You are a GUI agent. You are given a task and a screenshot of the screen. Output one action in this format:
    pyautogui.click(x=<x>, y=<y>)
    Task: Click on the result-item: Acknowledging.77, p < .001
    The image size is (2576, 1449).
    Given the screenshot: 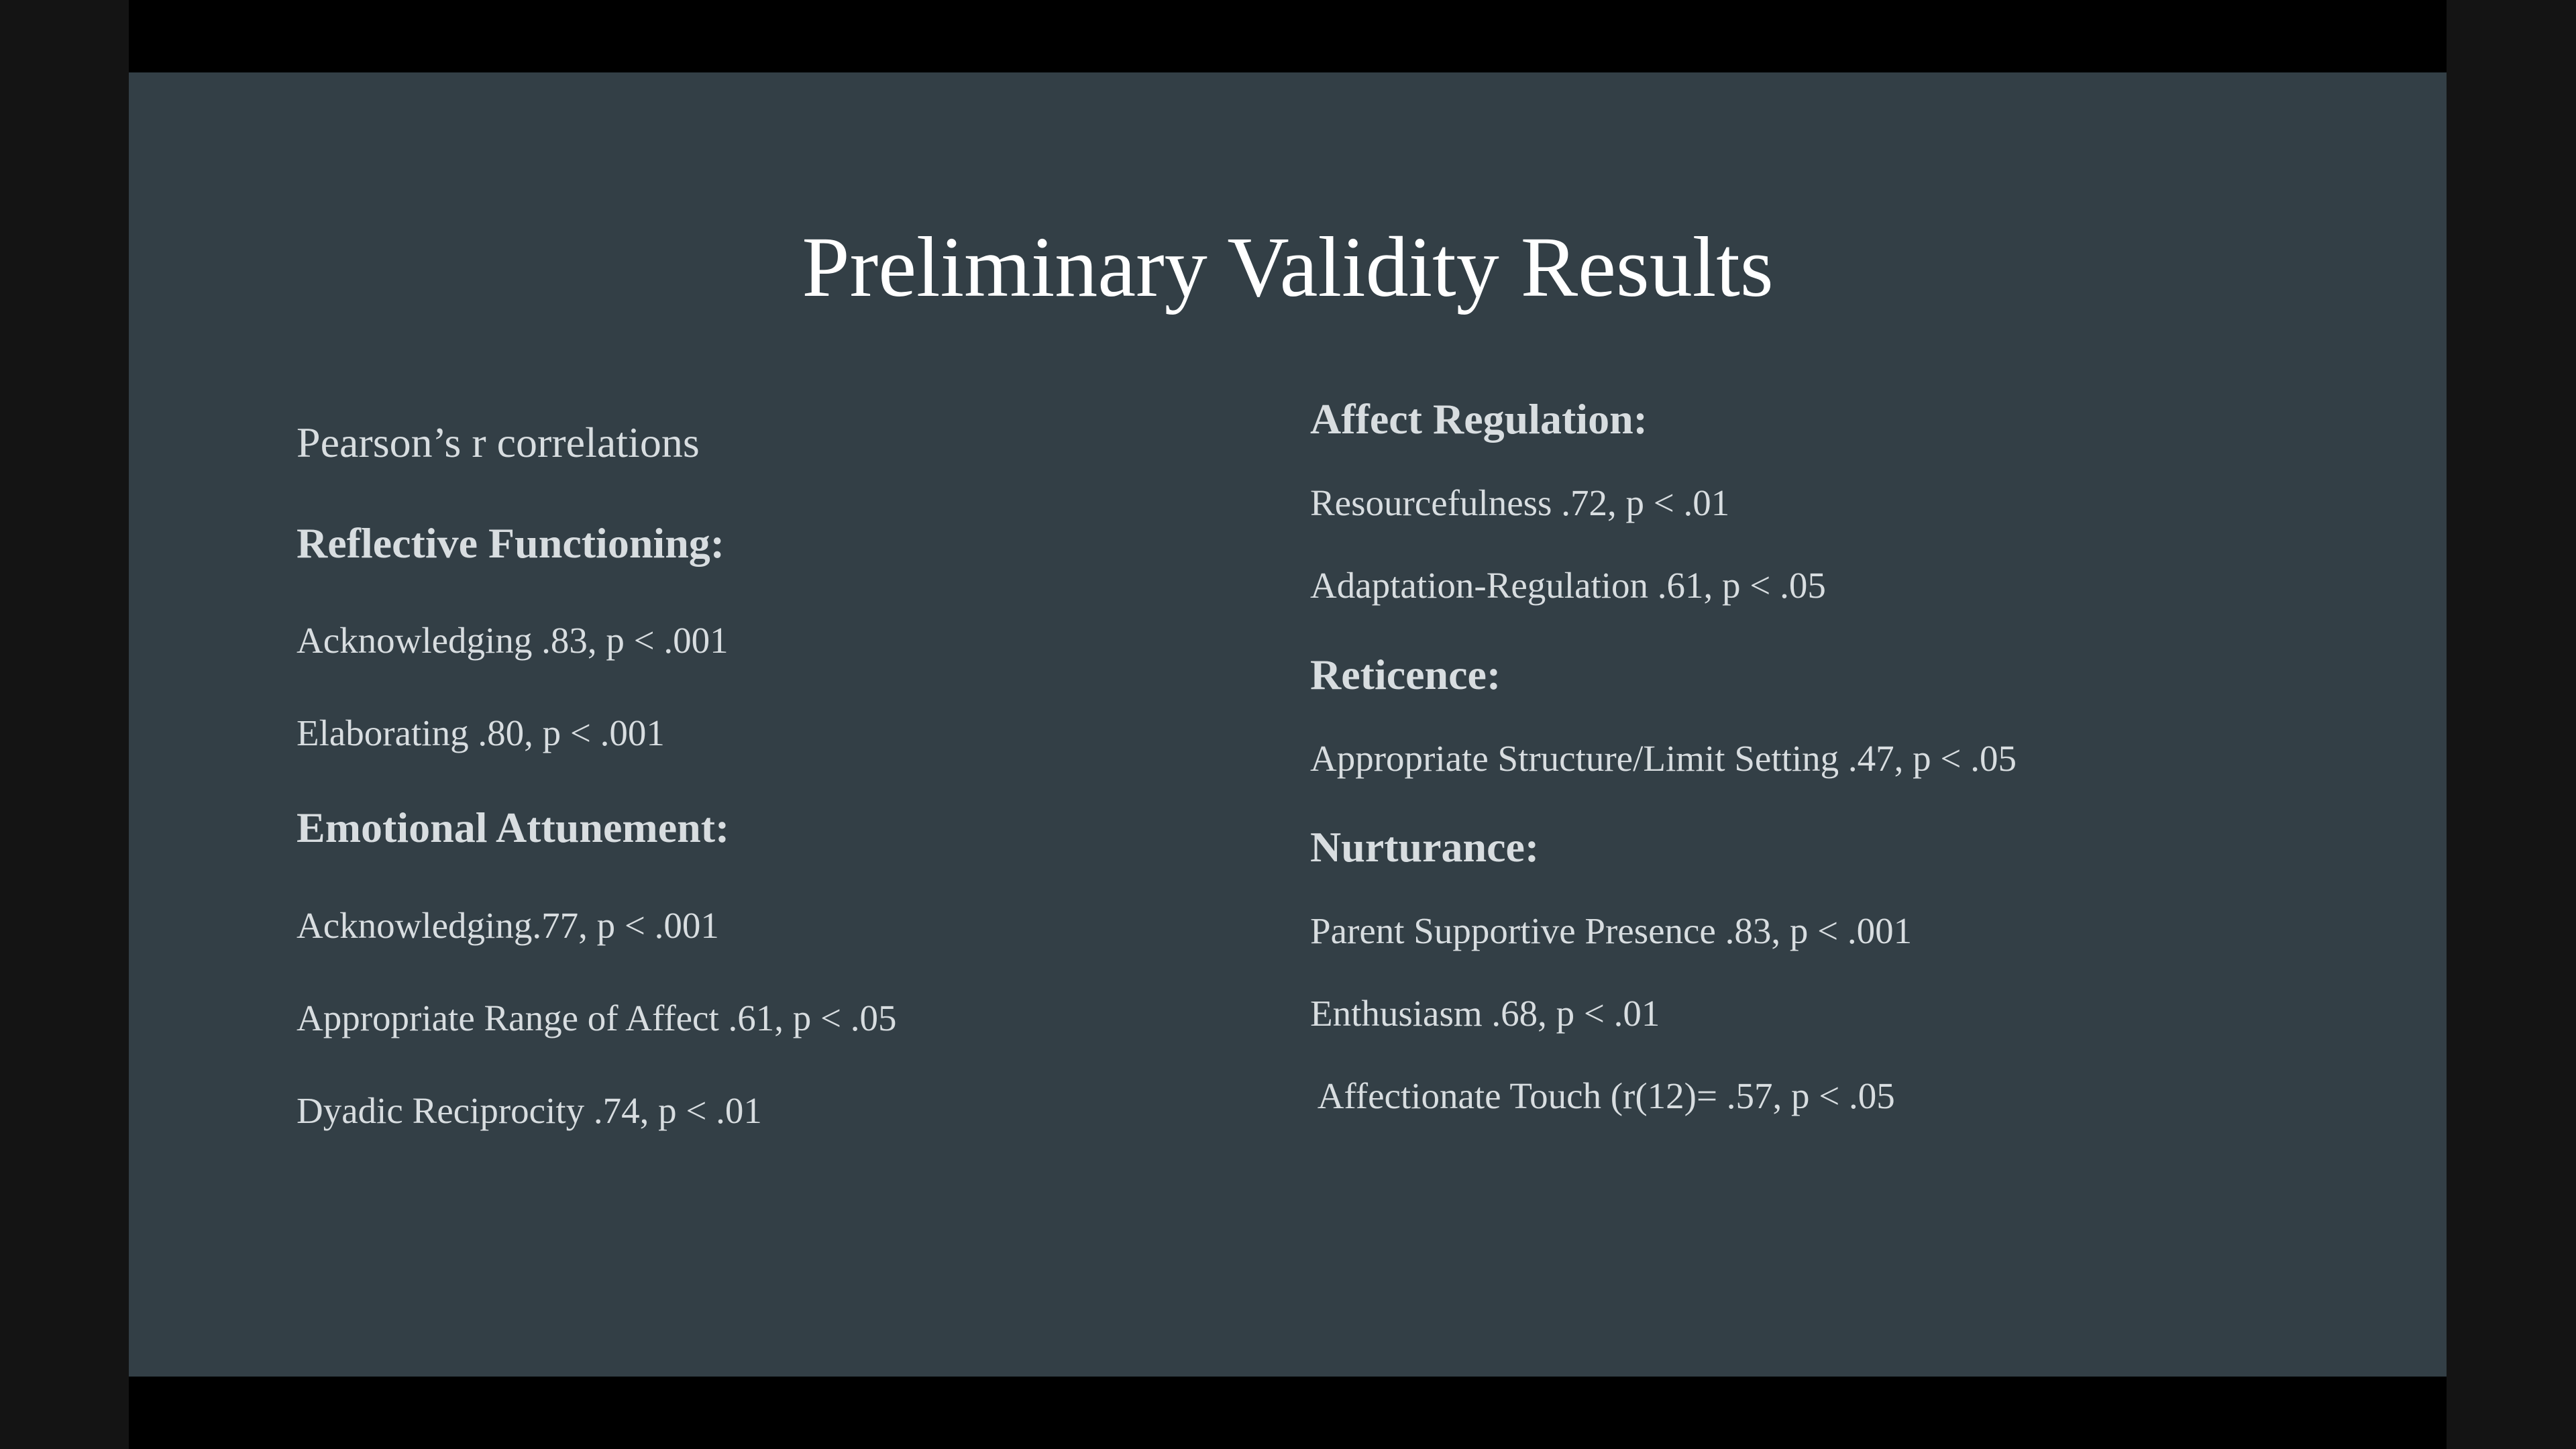 What is the action you would take?
    pyautogui.click(x=508, y=925)
    